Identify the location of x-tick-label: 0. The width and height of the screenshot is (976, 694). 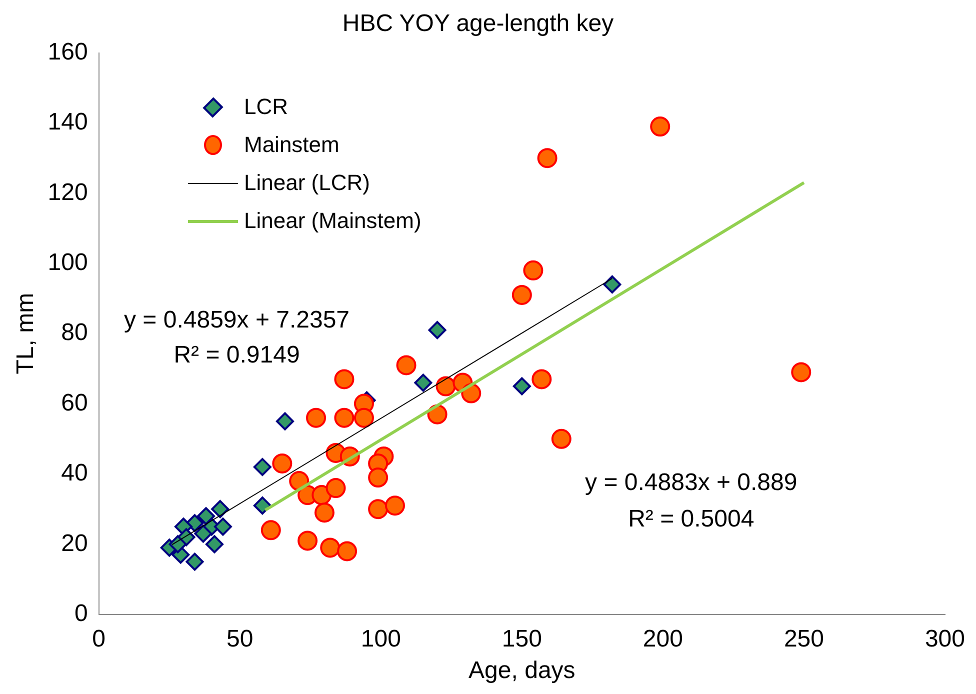
(99, 638).